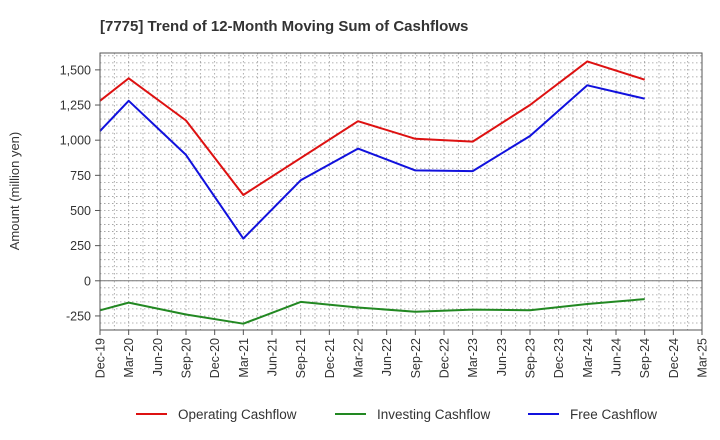  Describe the element at coordinates (473, 358) in the screenshot. I see `x-tick-label: Mar-23` at that location.